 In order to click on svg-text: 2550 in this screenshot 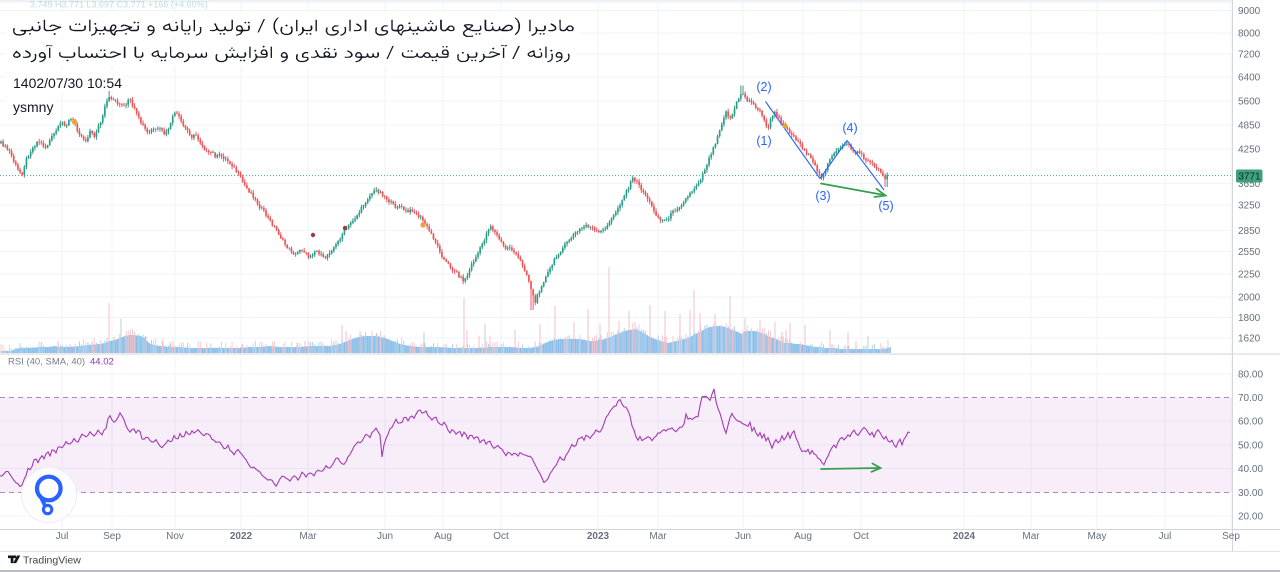, I will do `click(1249, 252)`.